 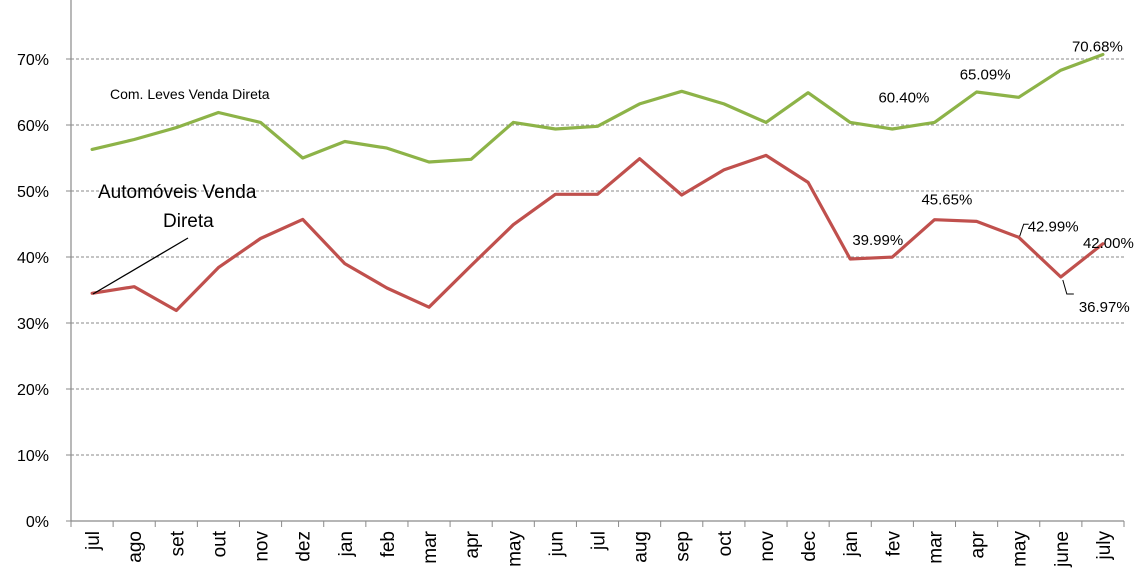 I want to click on data-label: 36.97%, so click(x=1104, y=307).